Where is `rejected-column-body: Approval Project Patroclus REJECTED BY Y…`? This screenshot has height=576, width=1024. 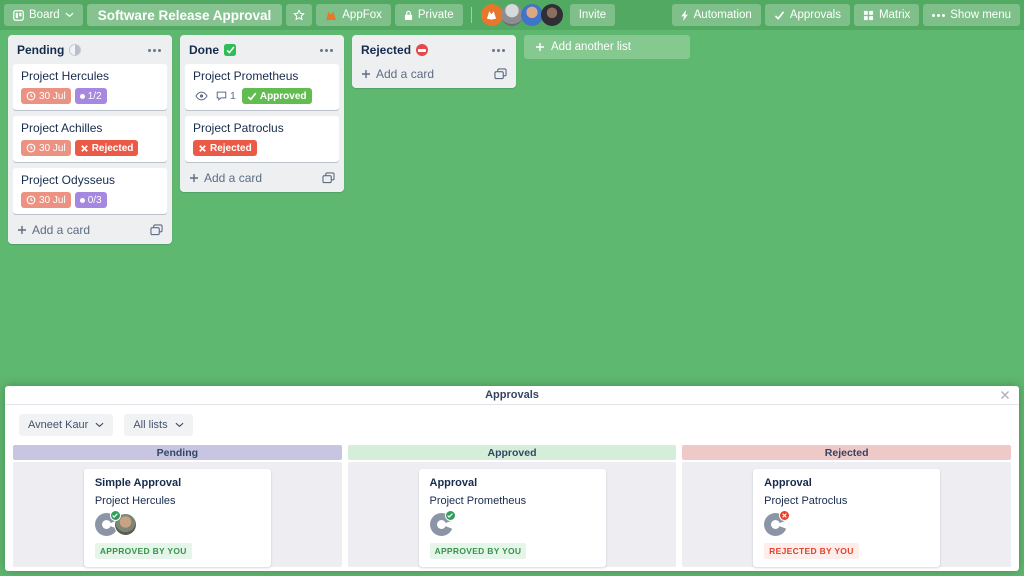 rejected-column-body: Approval Project Patroclus REJECTED BY Y… is located at coordinates (847, 514).